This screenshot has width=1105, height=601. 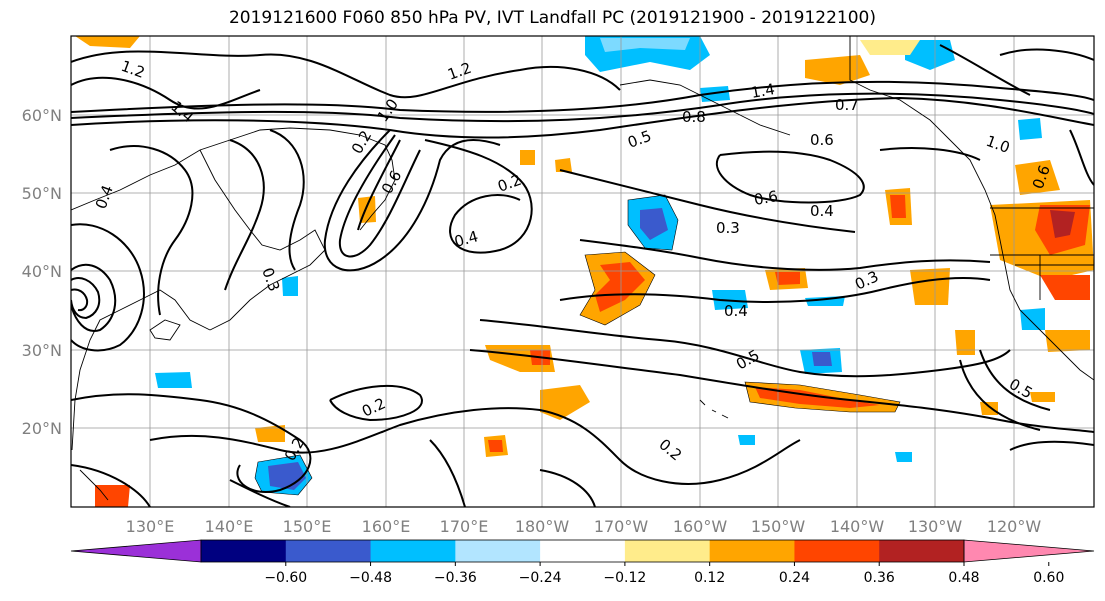 I want to click on colorbar-tick-label: −0.12, so click(x=624, y=578).